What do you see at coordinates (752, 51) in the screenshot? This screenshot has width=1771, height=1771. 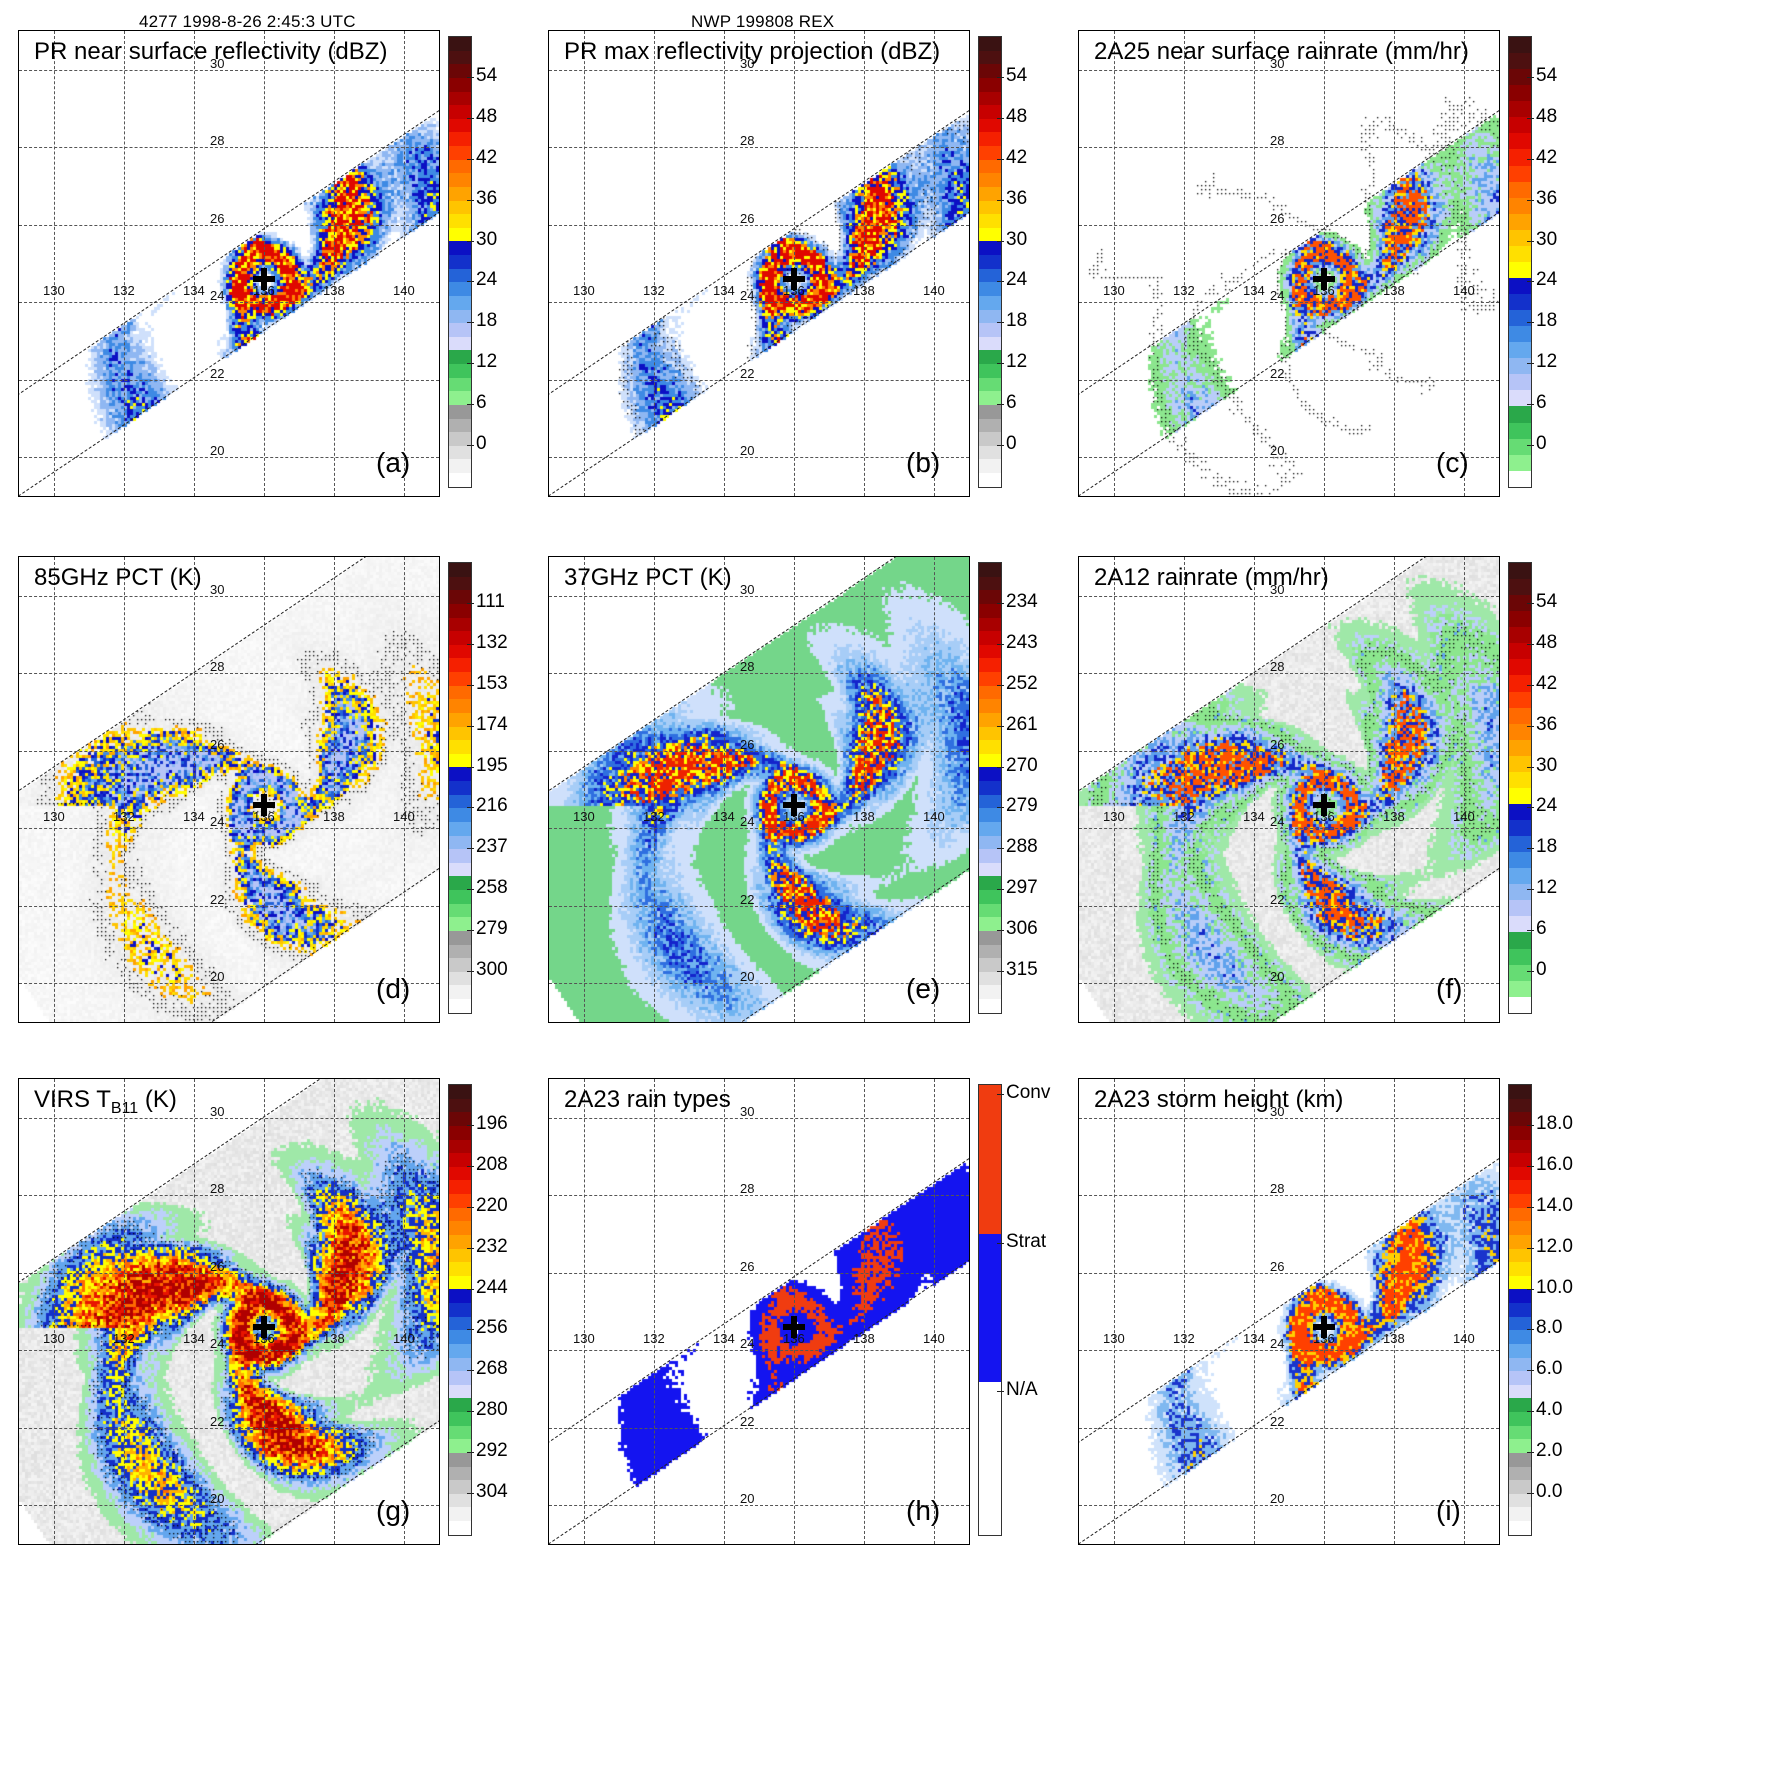 I see `panel-title-b: PR max reflectivity projection (dBZ)` at bounding box center [752, 51].